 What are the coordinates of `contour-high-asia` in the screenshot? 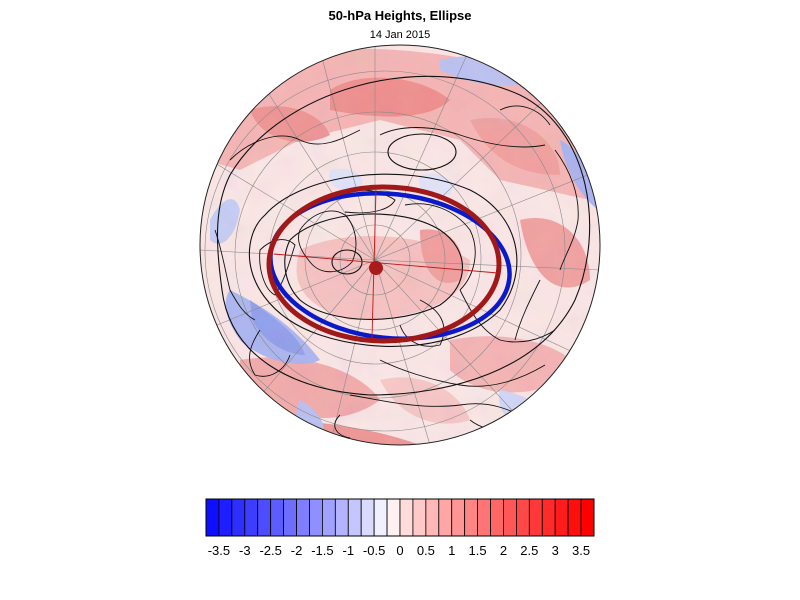 It's located at (422, 152).